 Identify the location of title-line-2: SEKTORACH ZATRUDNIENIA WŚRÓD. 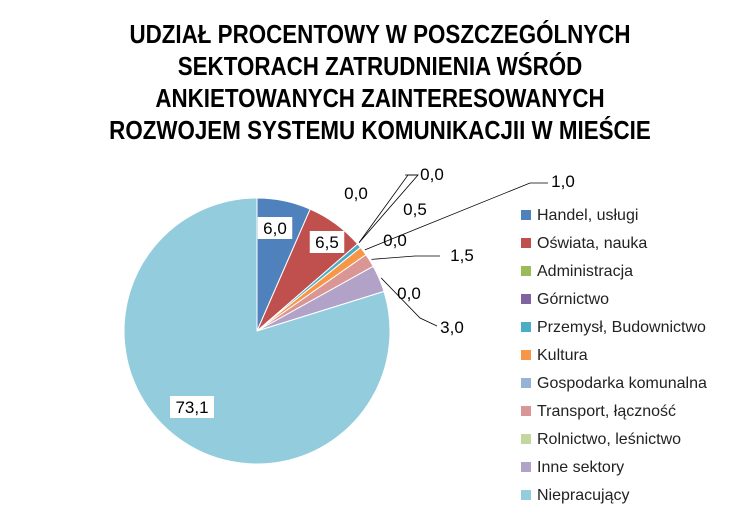
(380, 66).